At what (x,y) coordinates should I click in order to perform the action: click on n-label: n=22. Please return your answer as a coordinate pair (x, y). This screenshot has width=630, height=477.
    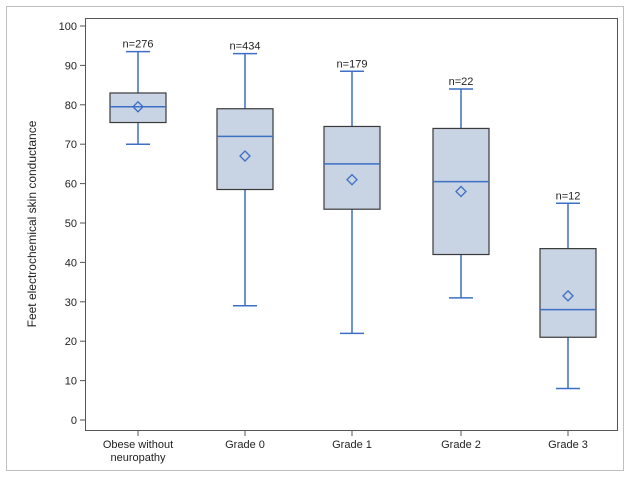
    Looking at the image, I should click on (461, 82).